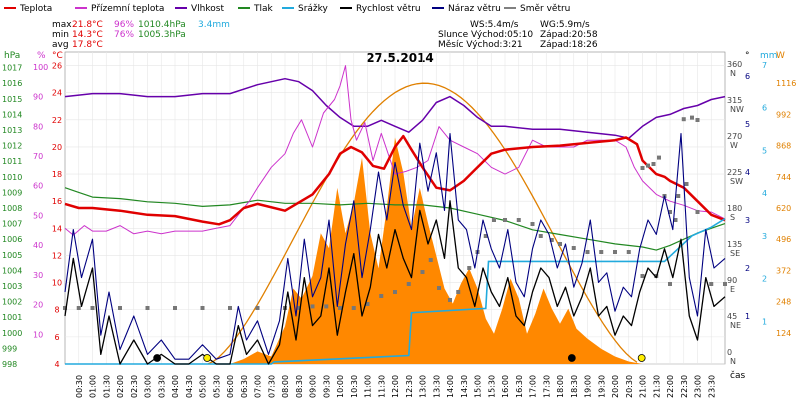 The width and height of the screenshot is (800, 400). Describe the element at coordinates (698, 386) in the screenshot. I see `axis-x-tick: 23:00` at that location.